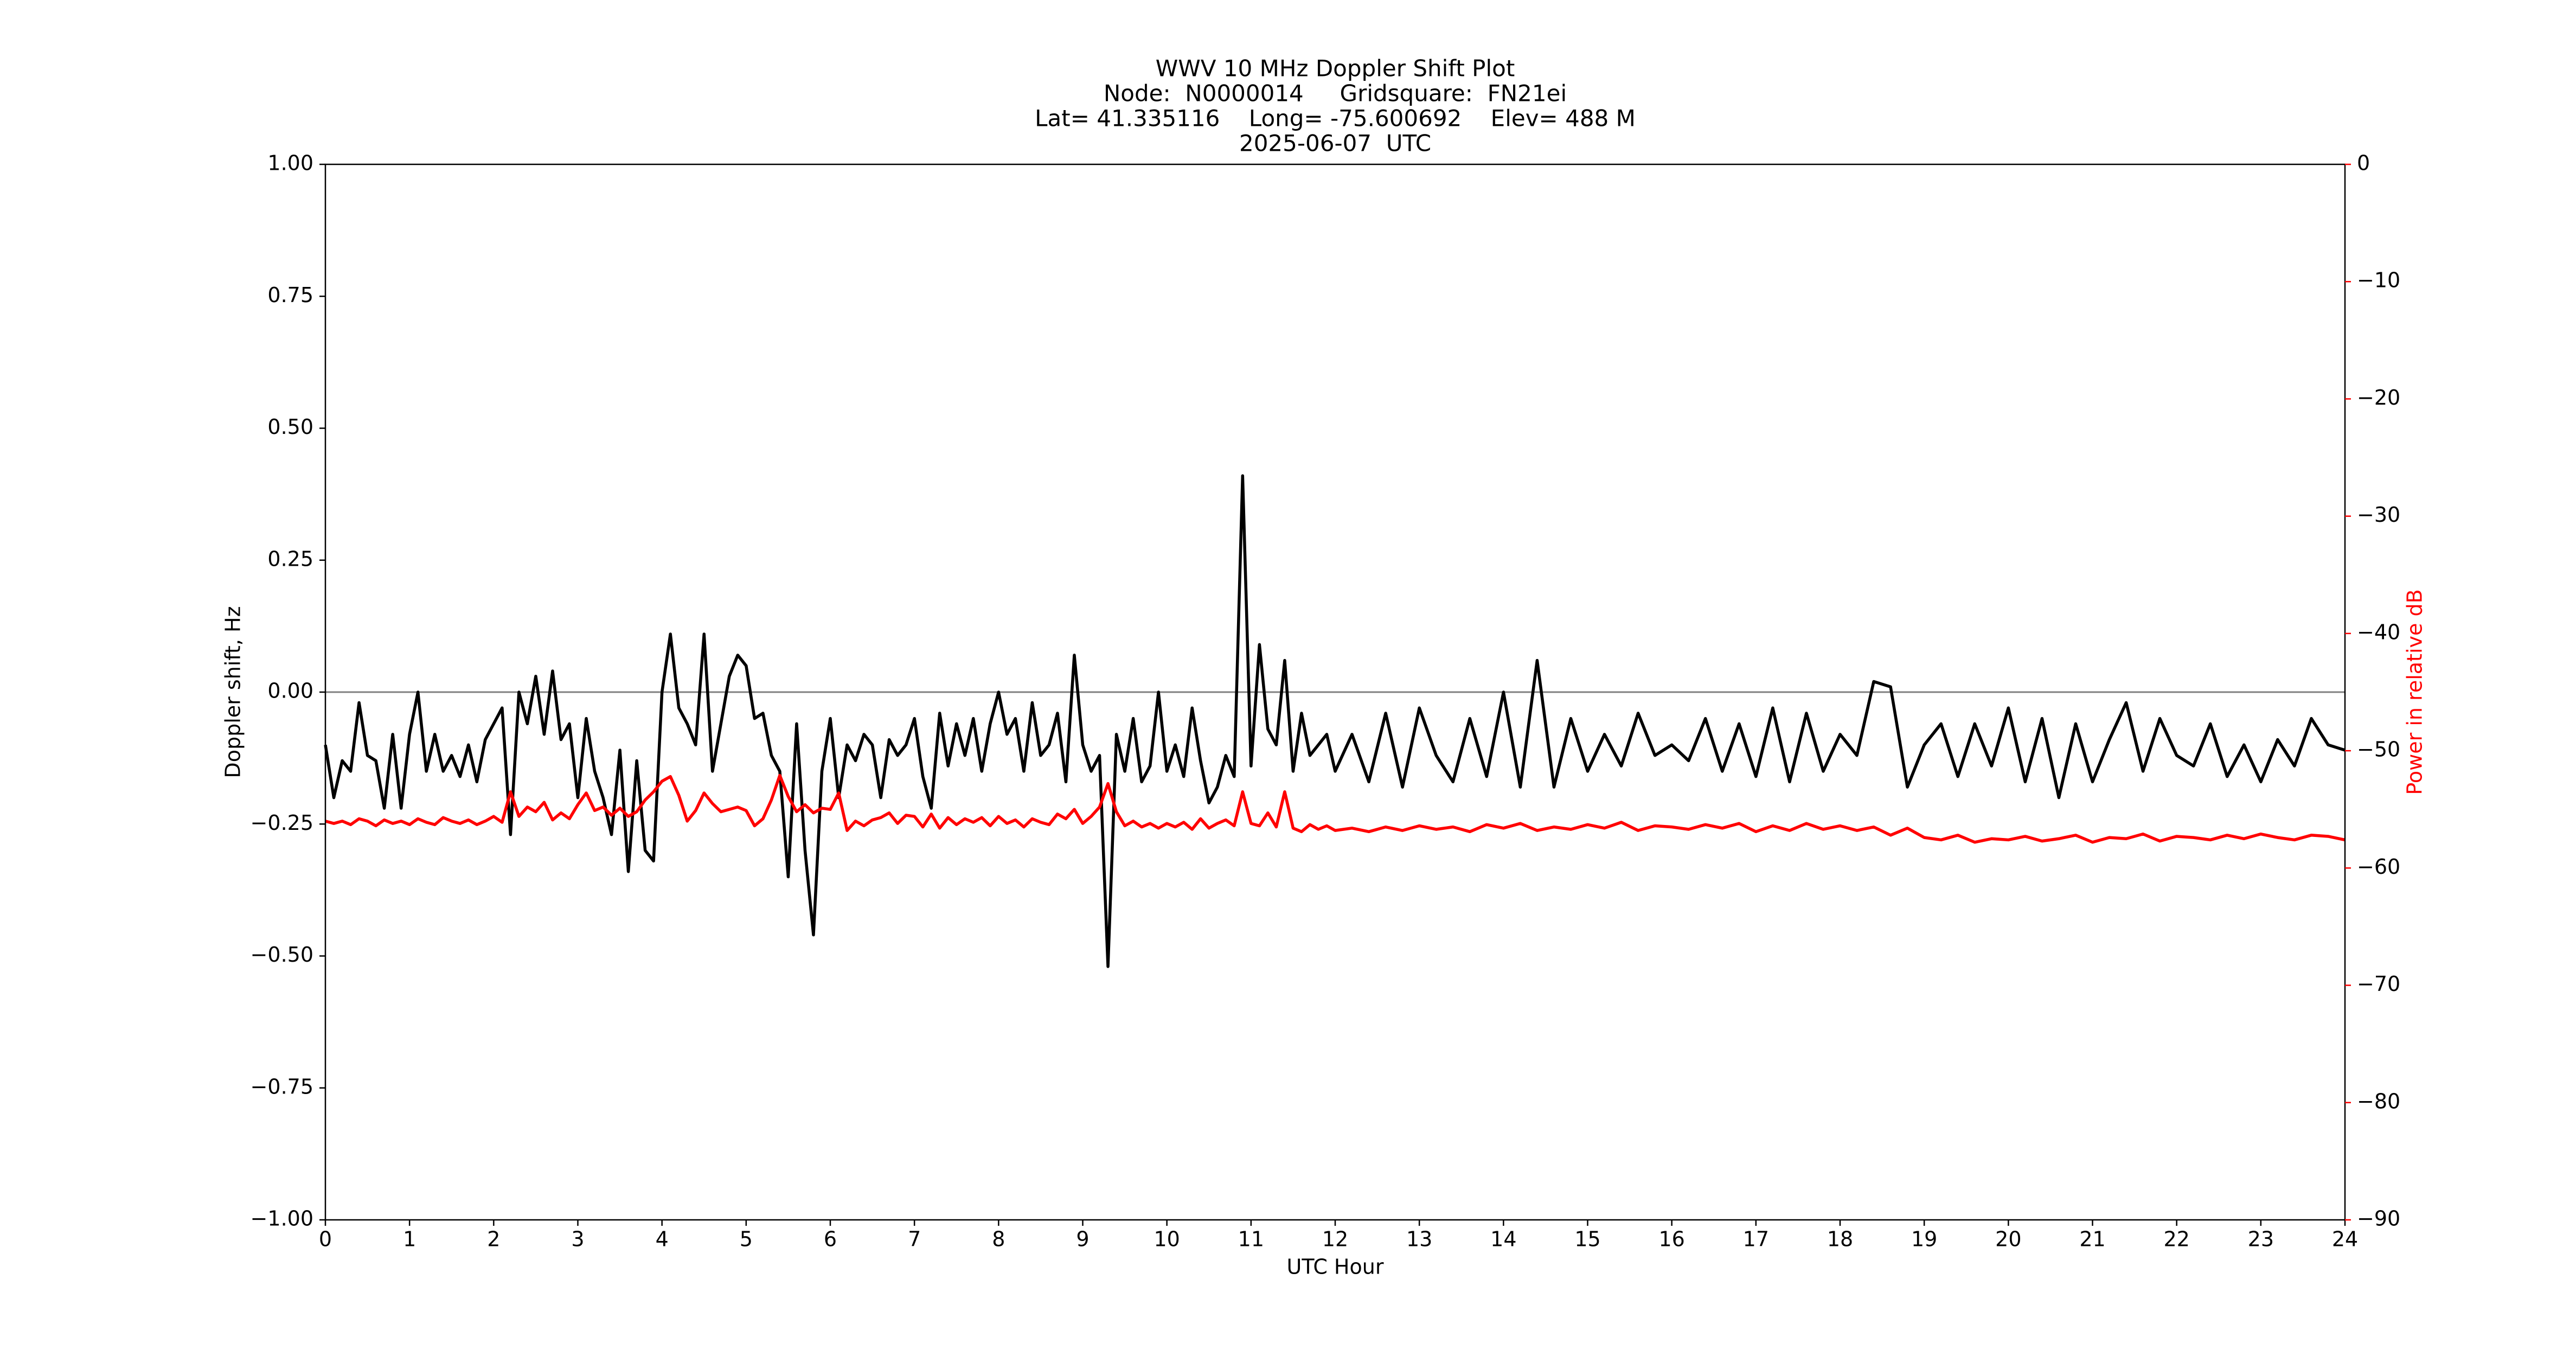 This screenshot has height=1356, width=2576. What do you see at coordinates (1082, 1239) in the screenshot?
I see `x-tick-label: 9` at bounding box center [1082, 1239].